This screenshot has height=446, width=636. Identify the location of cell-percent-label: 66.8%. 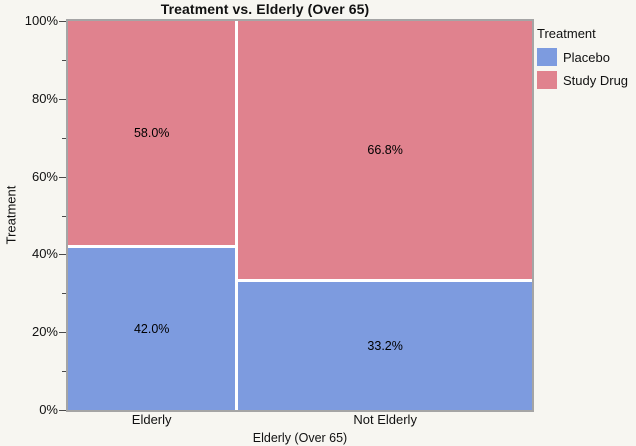
(385, 149).